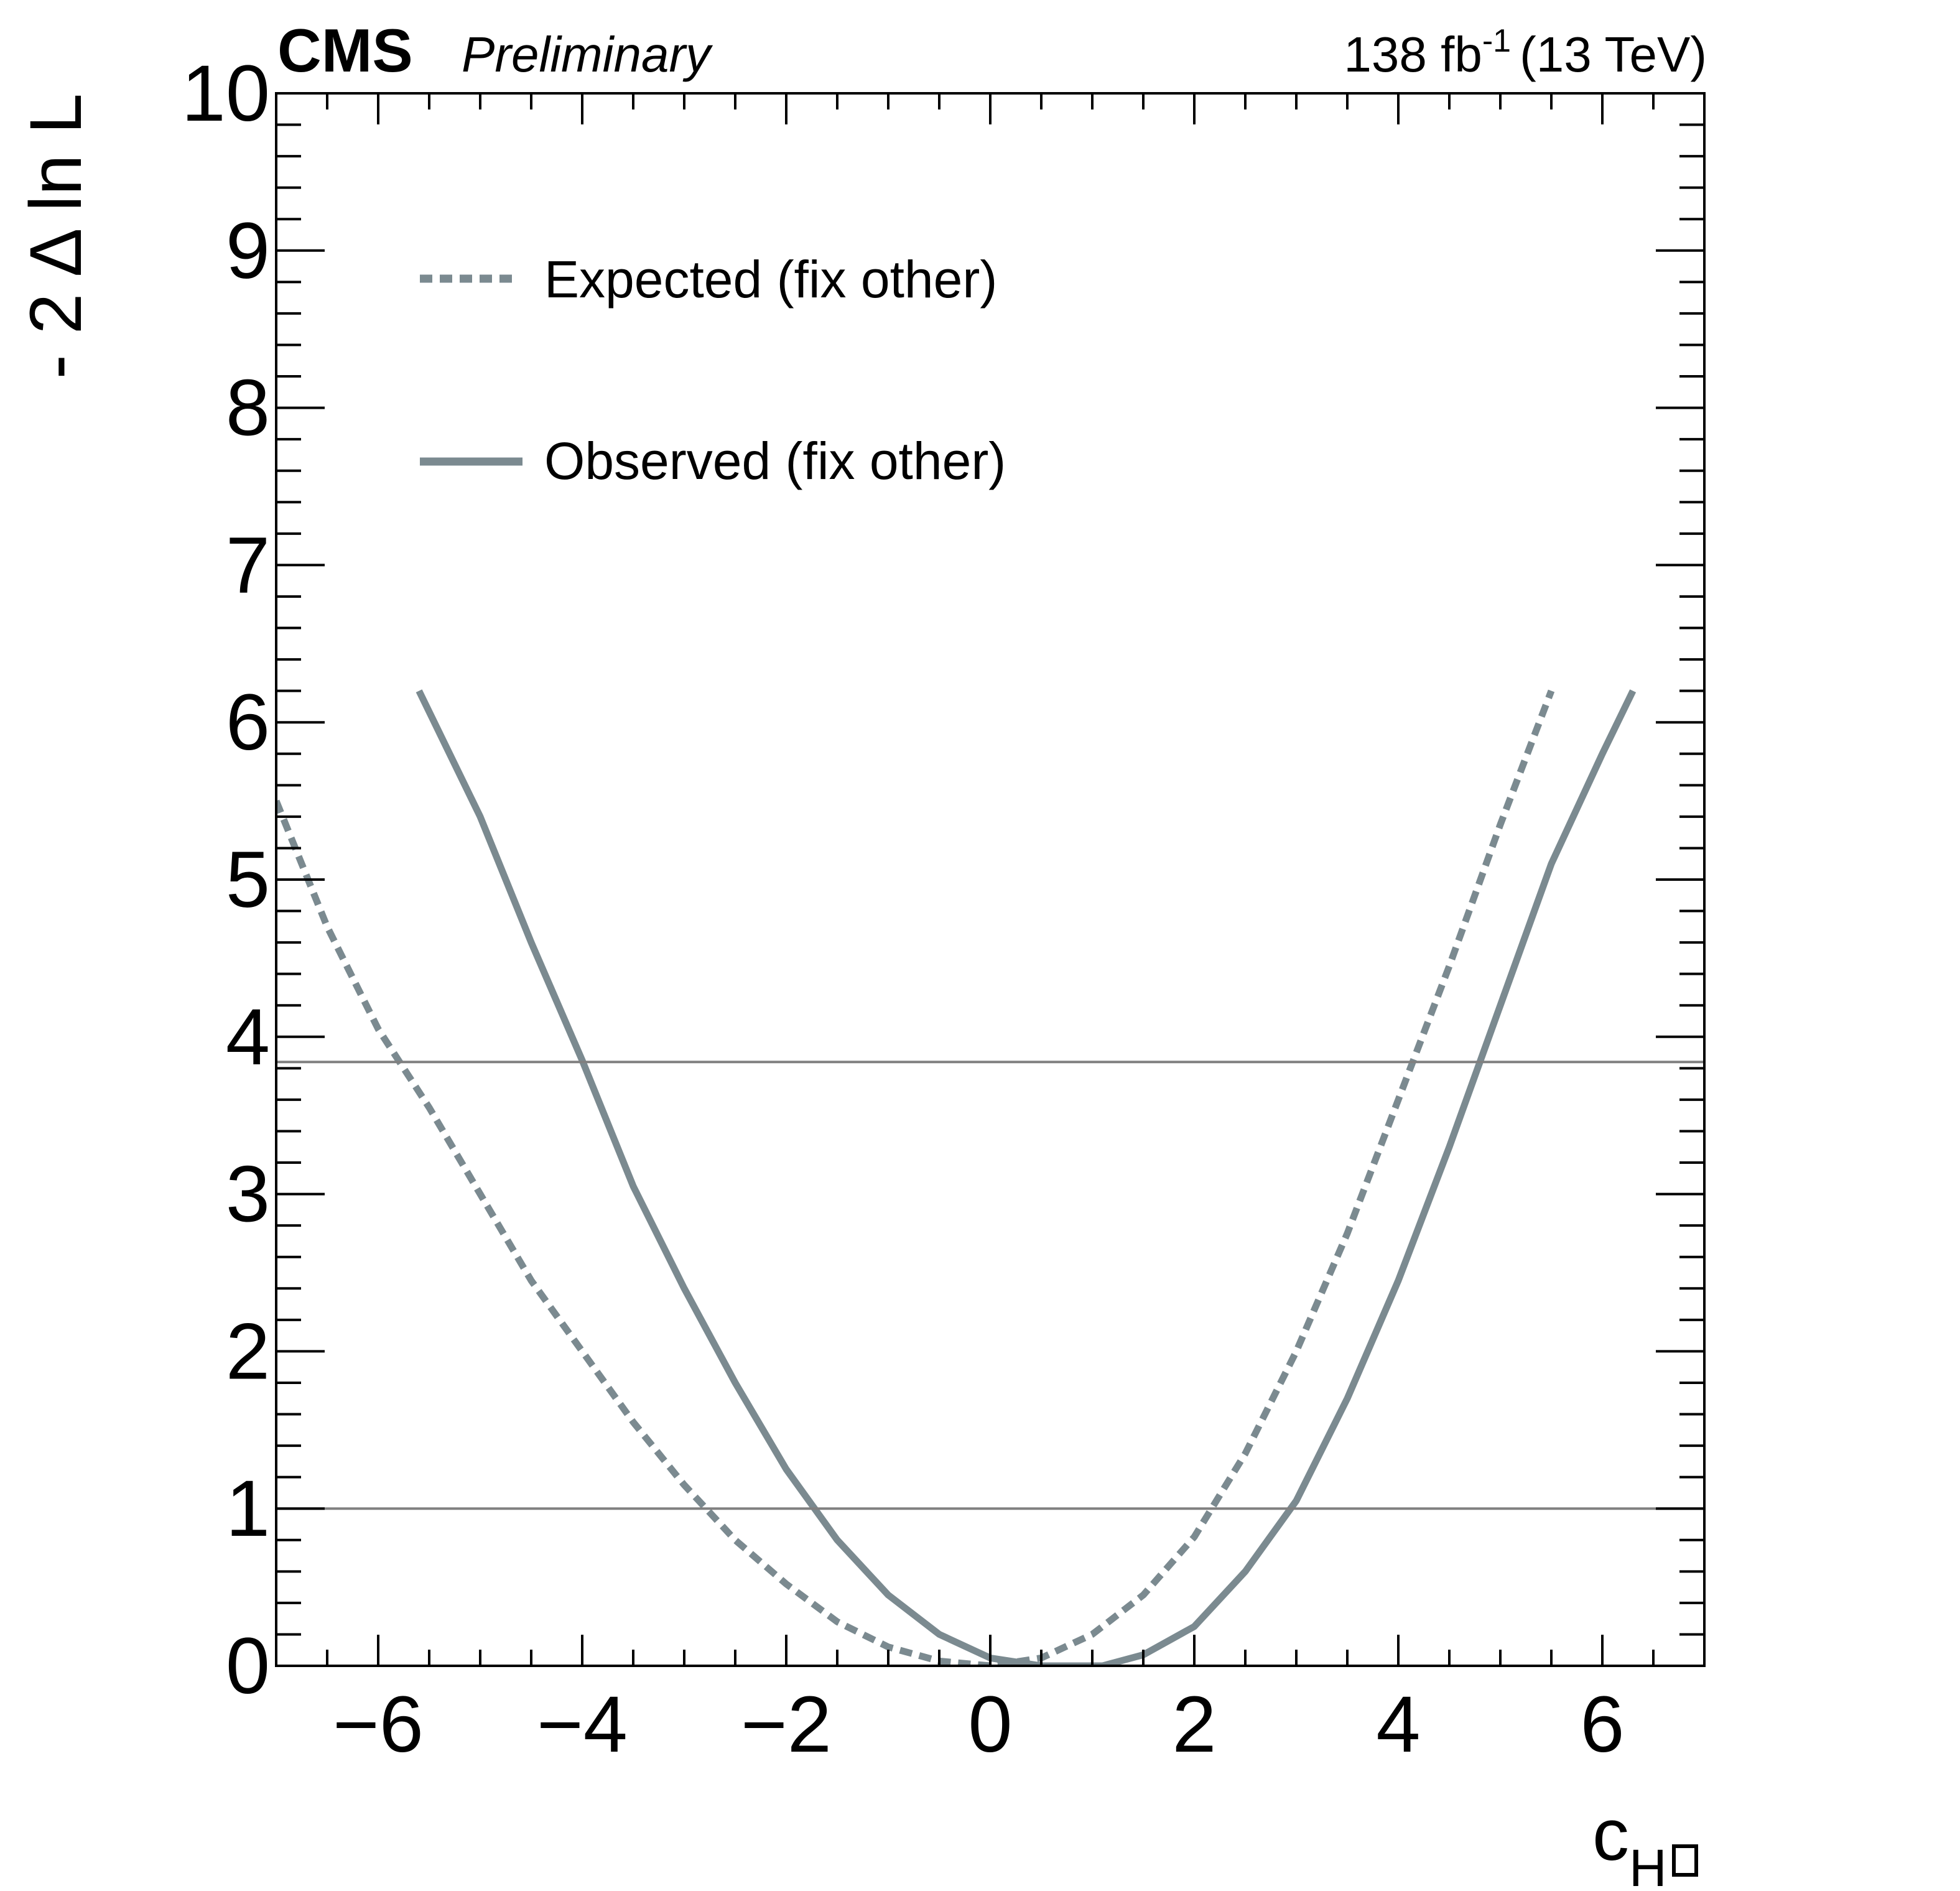 The height and width of the screenshot is (1891, 1960). I want to click on y-tick-label: 1, so click(248, 1508).